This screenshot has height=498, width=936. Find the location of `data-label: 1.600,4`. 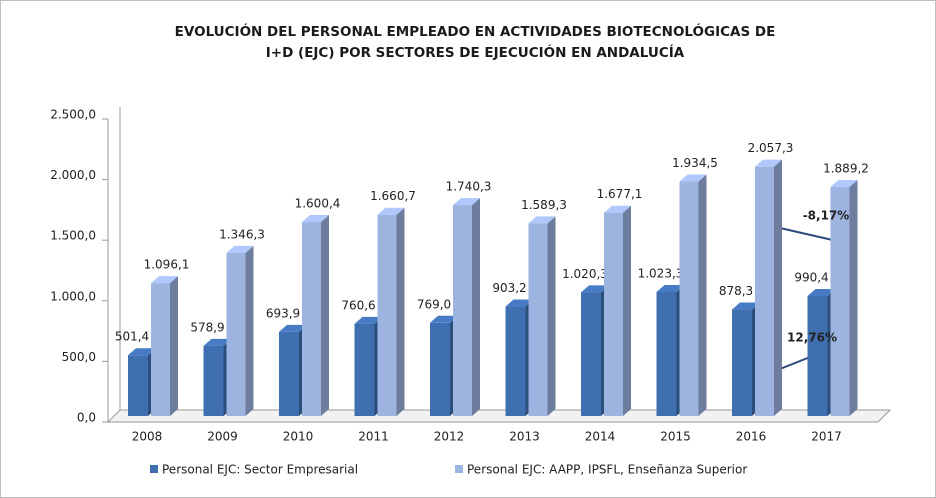

data-label: 1.600,4 is located at coordinates (318, 204).